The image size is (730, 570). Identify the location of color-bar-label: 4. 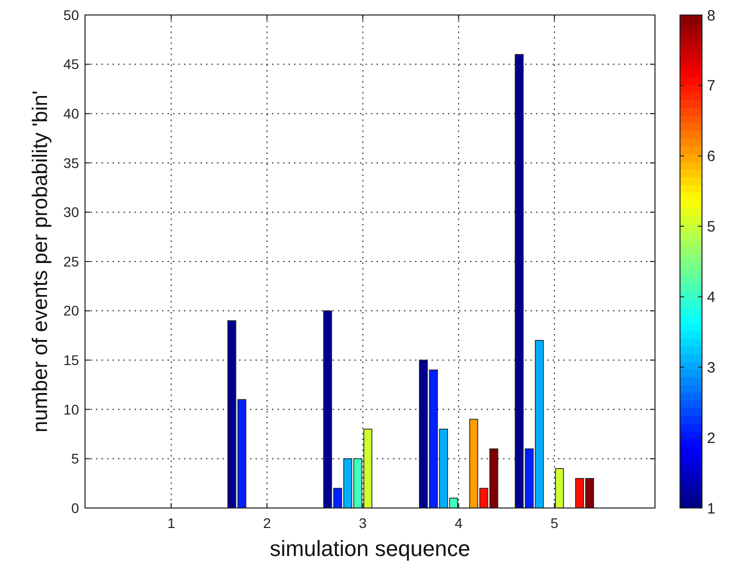
(711, 297).